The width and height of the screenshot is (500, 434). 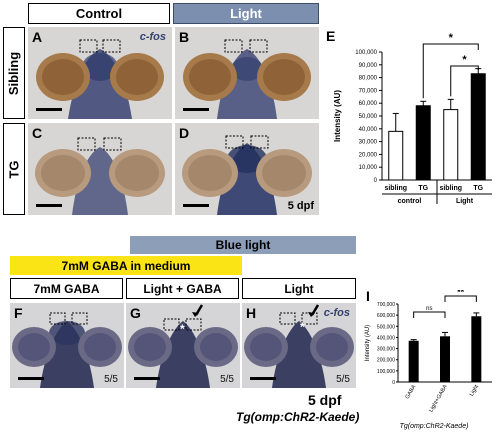 I want to click on y-tick-label: 80,000, so click(x=368, y=79).